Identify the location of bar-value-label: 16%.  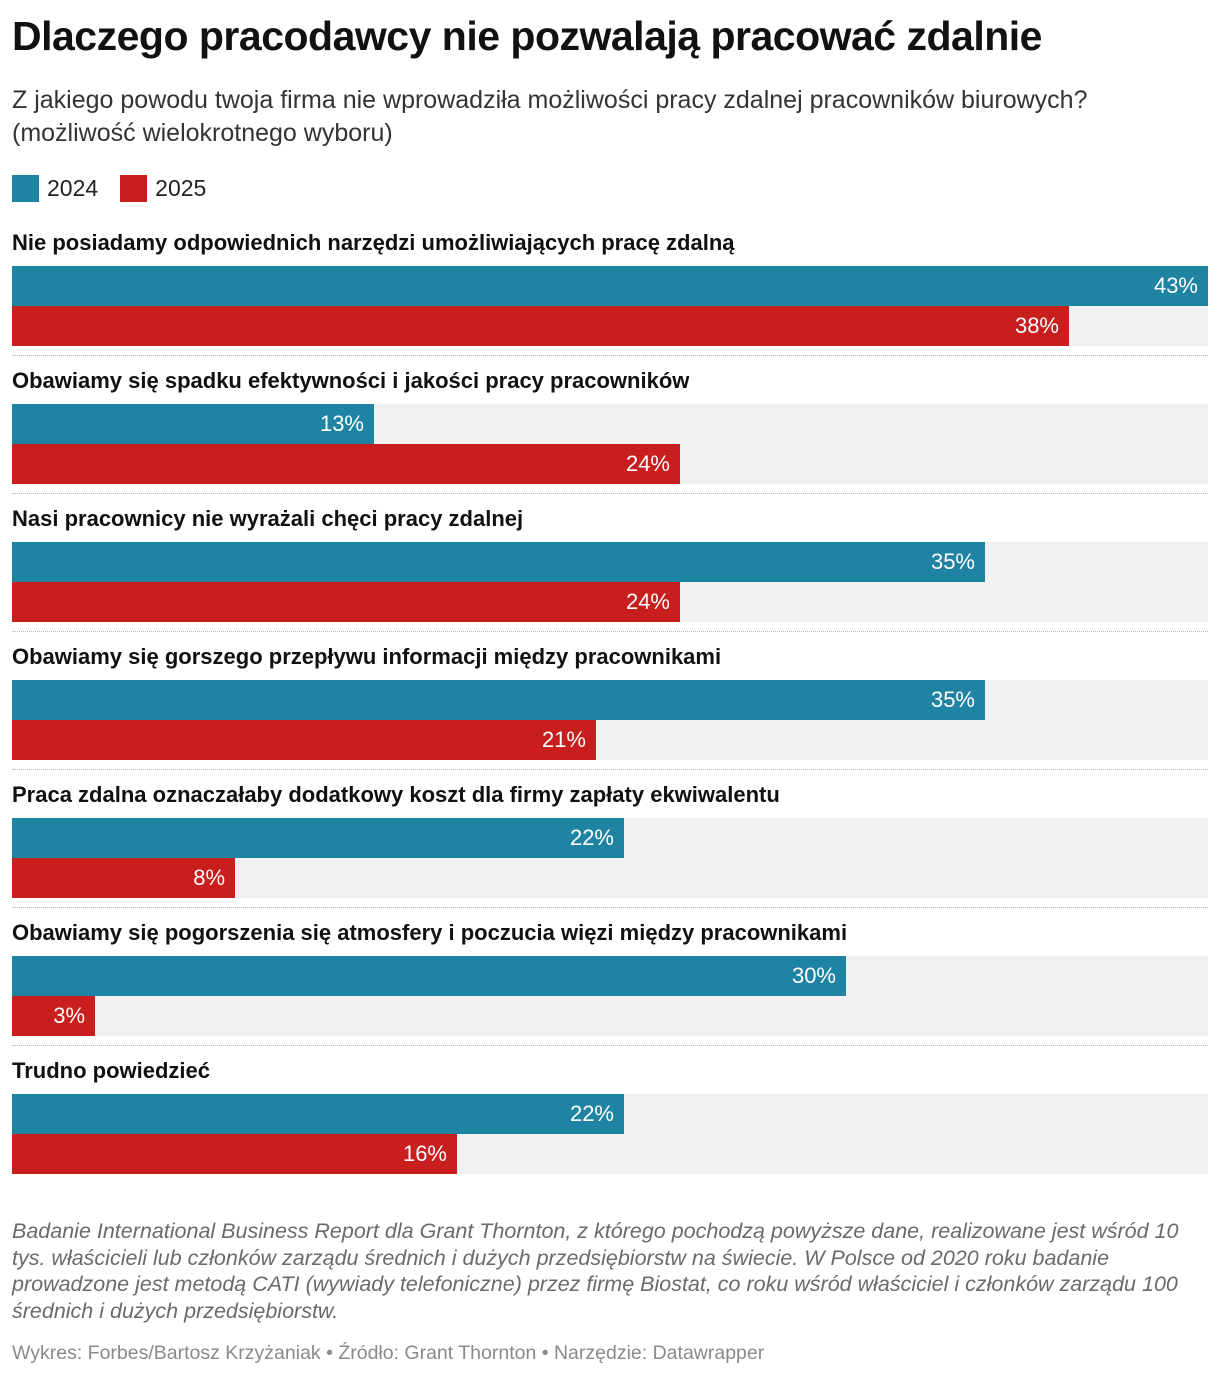
(424, 1153).